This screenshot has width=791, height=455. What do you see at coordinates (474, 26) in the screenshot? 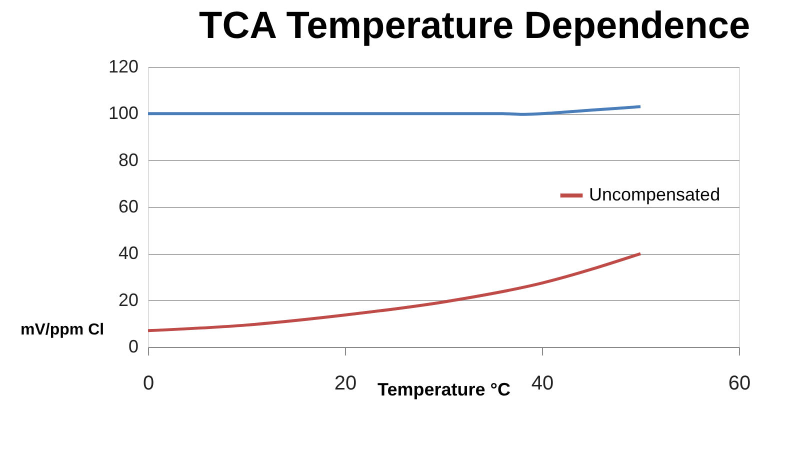
I see `chart-title: TCA Temperature Dependence` at bounding box center [474, 26].